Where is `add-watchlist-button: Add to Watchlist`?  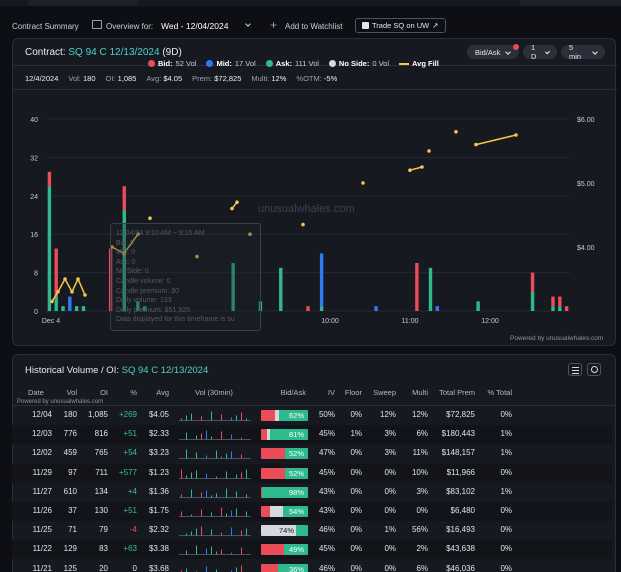 add-watchlist-button: Add to Watchlist is located at coordinates (314, 26).